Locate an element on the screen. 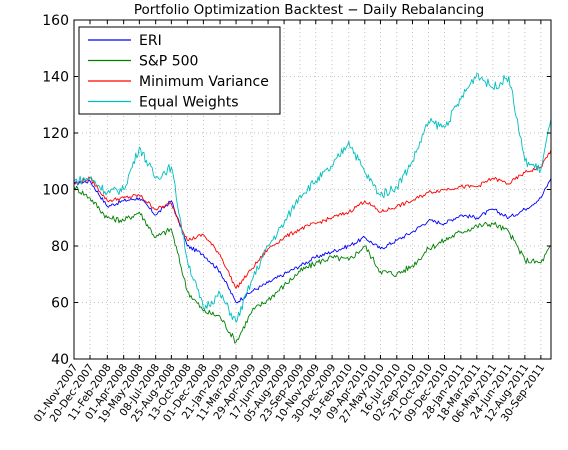  legend-box is located at coordinates (179, 70).